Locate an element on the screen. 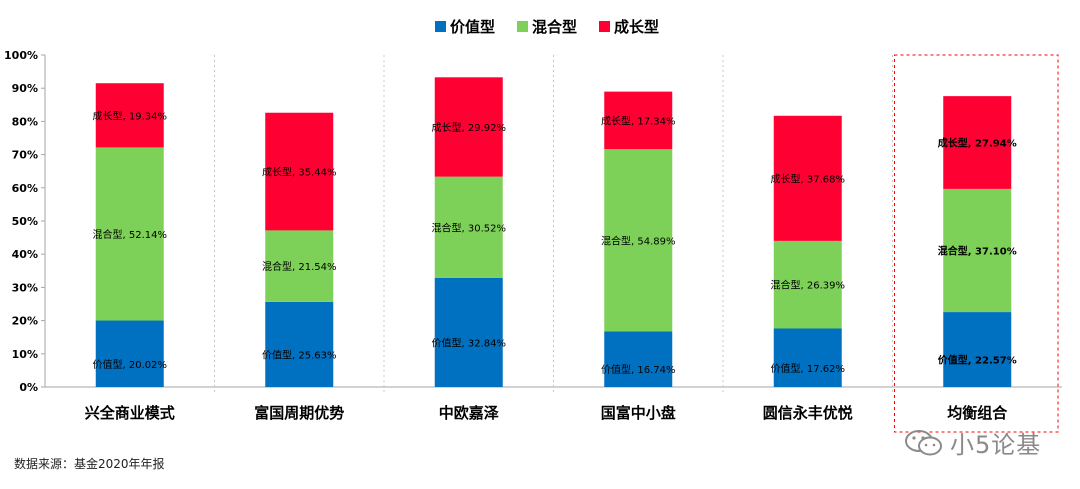  data-label: 成长型, 19.34% is located at coordinates (130, 115).